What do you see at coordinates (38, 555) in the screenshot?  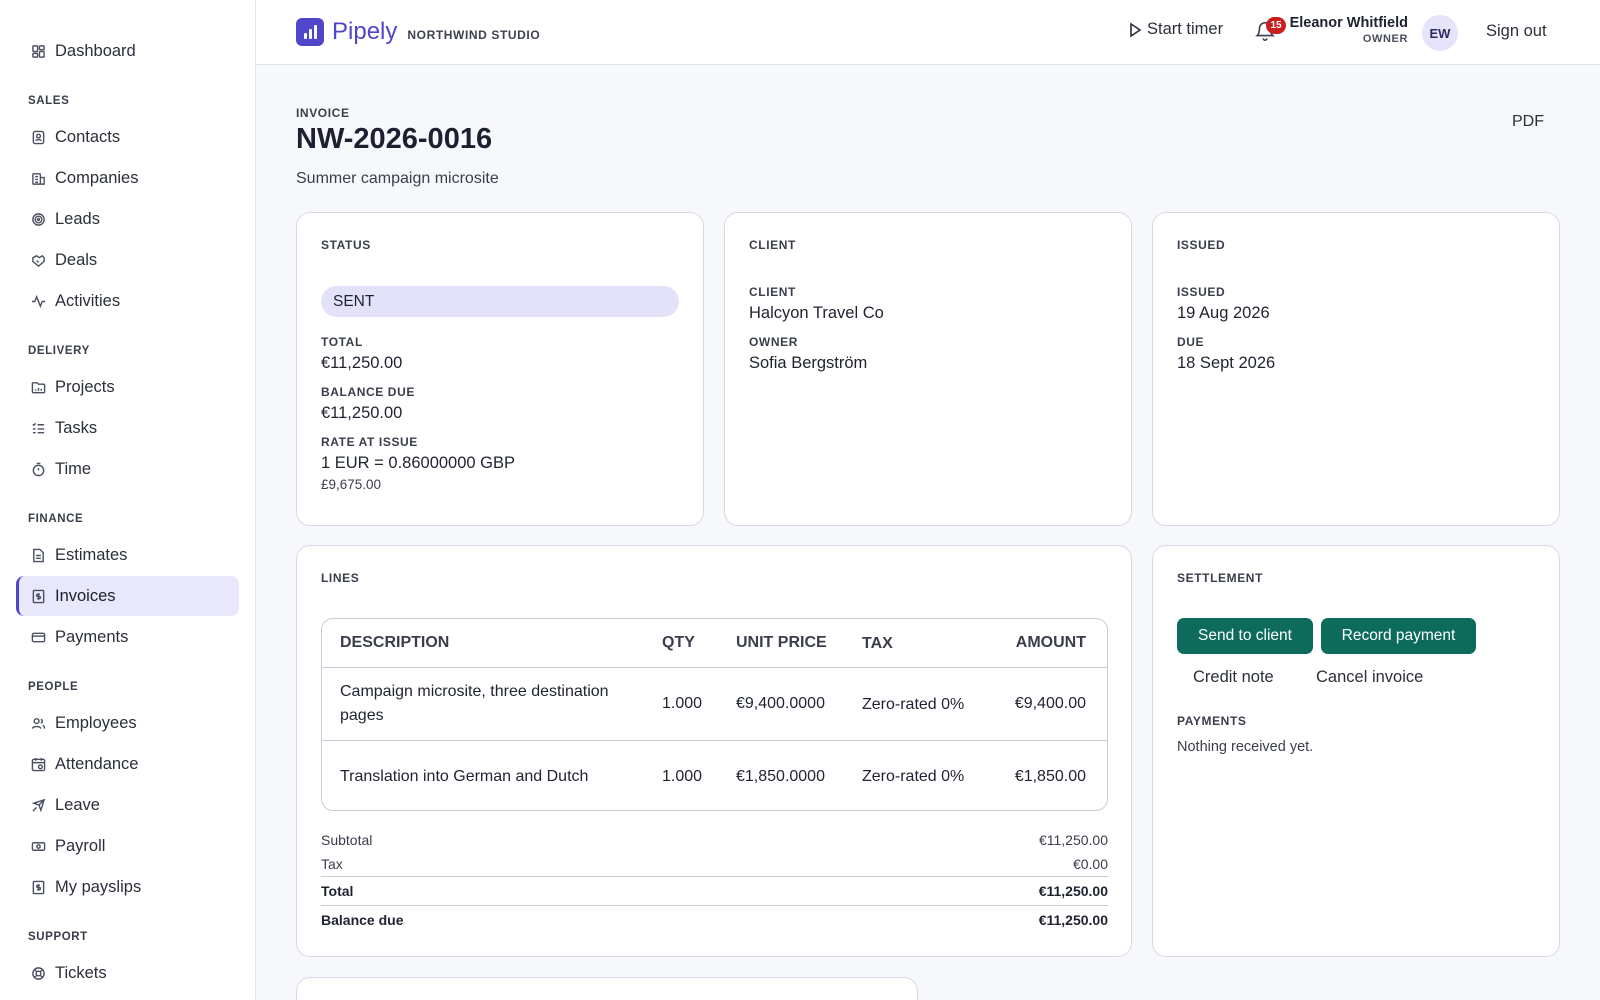 I see `estimates-icon` at bounding box center [38, 555].